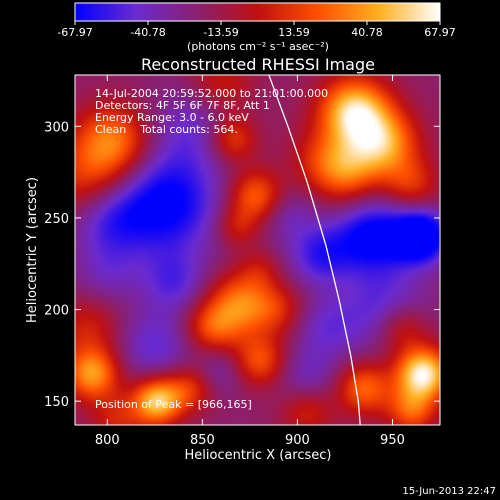 This screenshot has width=500, height=500. What do you see at coordinates (74, 32) in the screenshot?
I see `colorbar-tick-label-0: -67.97` at bounding box center [74, 32].